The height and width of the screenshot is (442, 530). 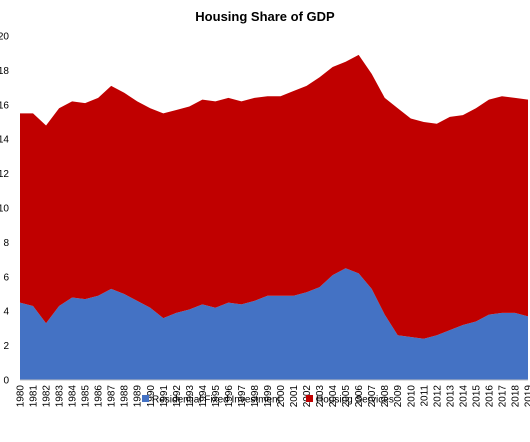 I want to click on x-tick-label: 1999, so click(x=268, y=396).